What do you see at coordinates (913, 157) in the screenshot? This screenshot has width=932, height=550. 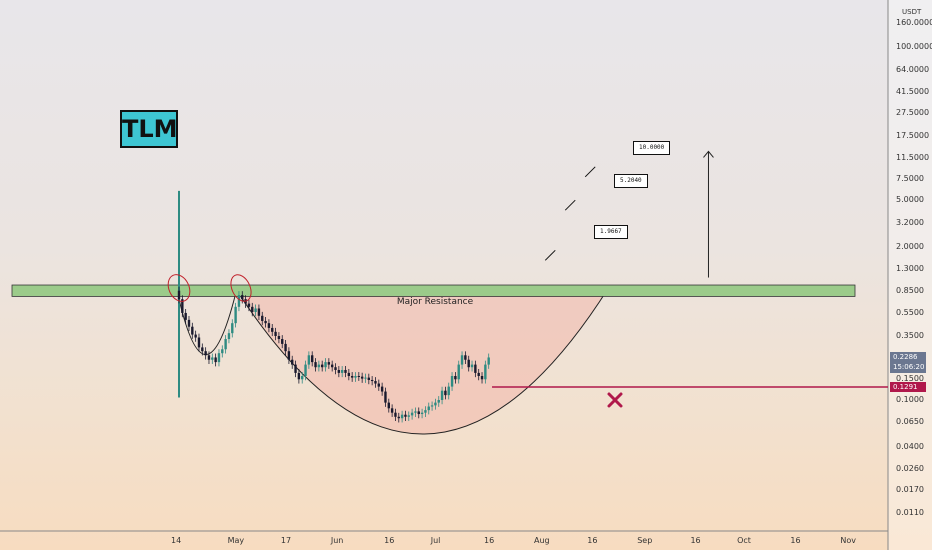 I see `y-tick-label: 11.5000` at bounding box center [913, 157].